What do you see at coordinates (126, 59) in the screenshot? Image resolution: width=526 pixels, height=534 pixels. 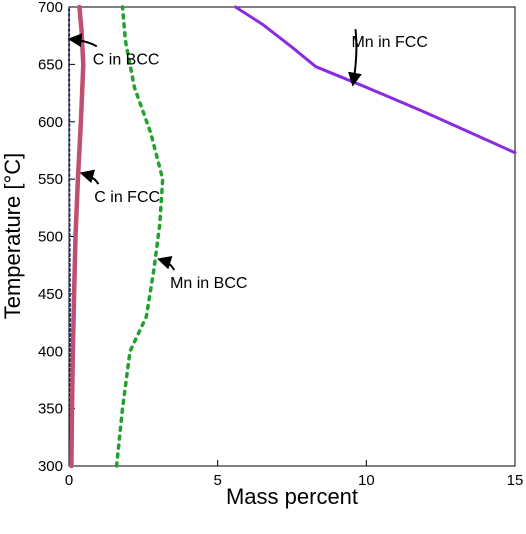 I see `annotation-label-0: C in BCC` at bounding box center [126, 59].